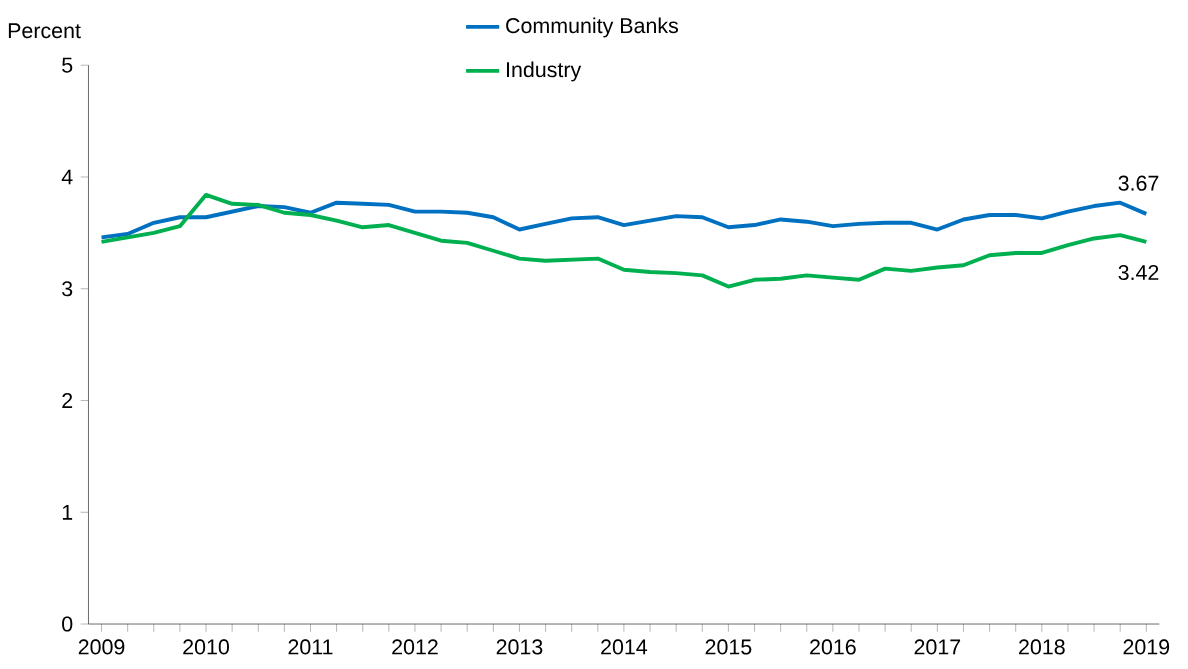 This screenshot has height=669, width=1188. What do you see at coordinates (44, 31) in the screenshot?
I see `y-axis-title: Percent` at bounding box center [44, 31].